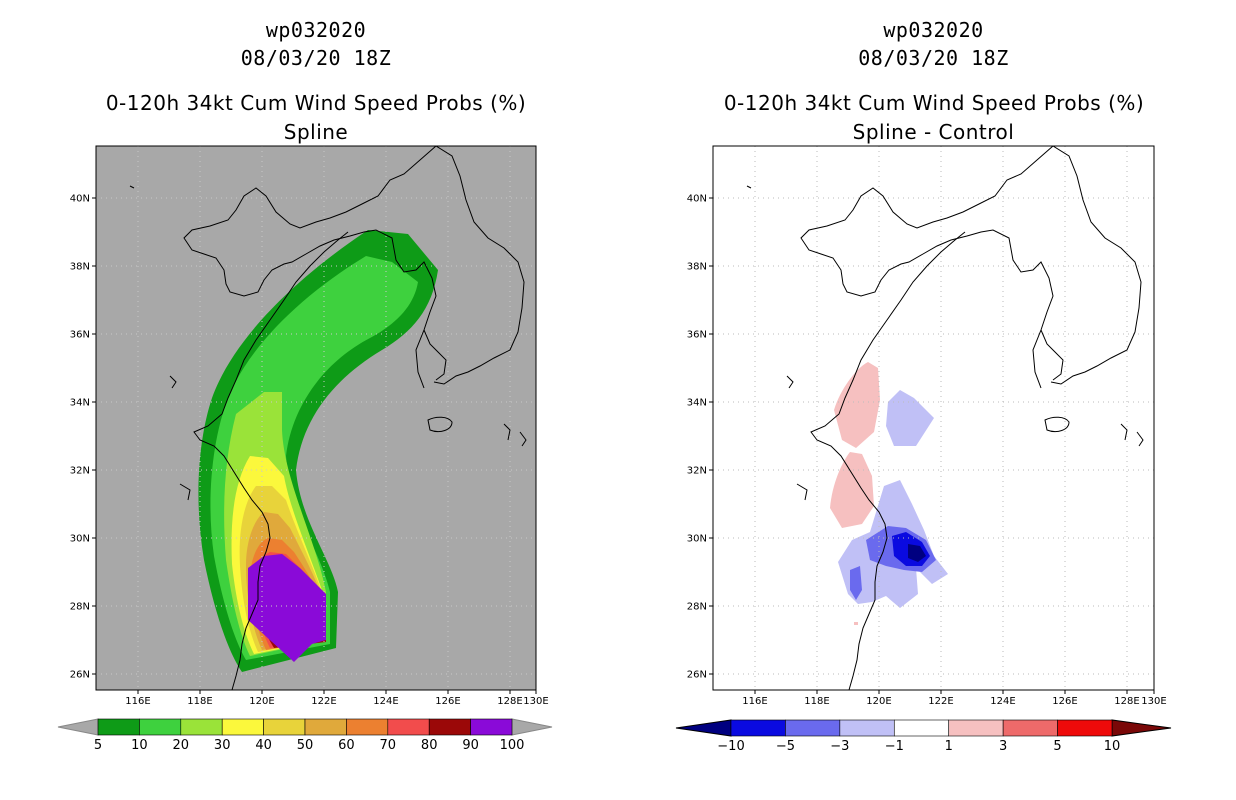  Describe the element at coordinates (532, 727) in the screenshot. I see `left-colorbar-over-triangle` at that location.